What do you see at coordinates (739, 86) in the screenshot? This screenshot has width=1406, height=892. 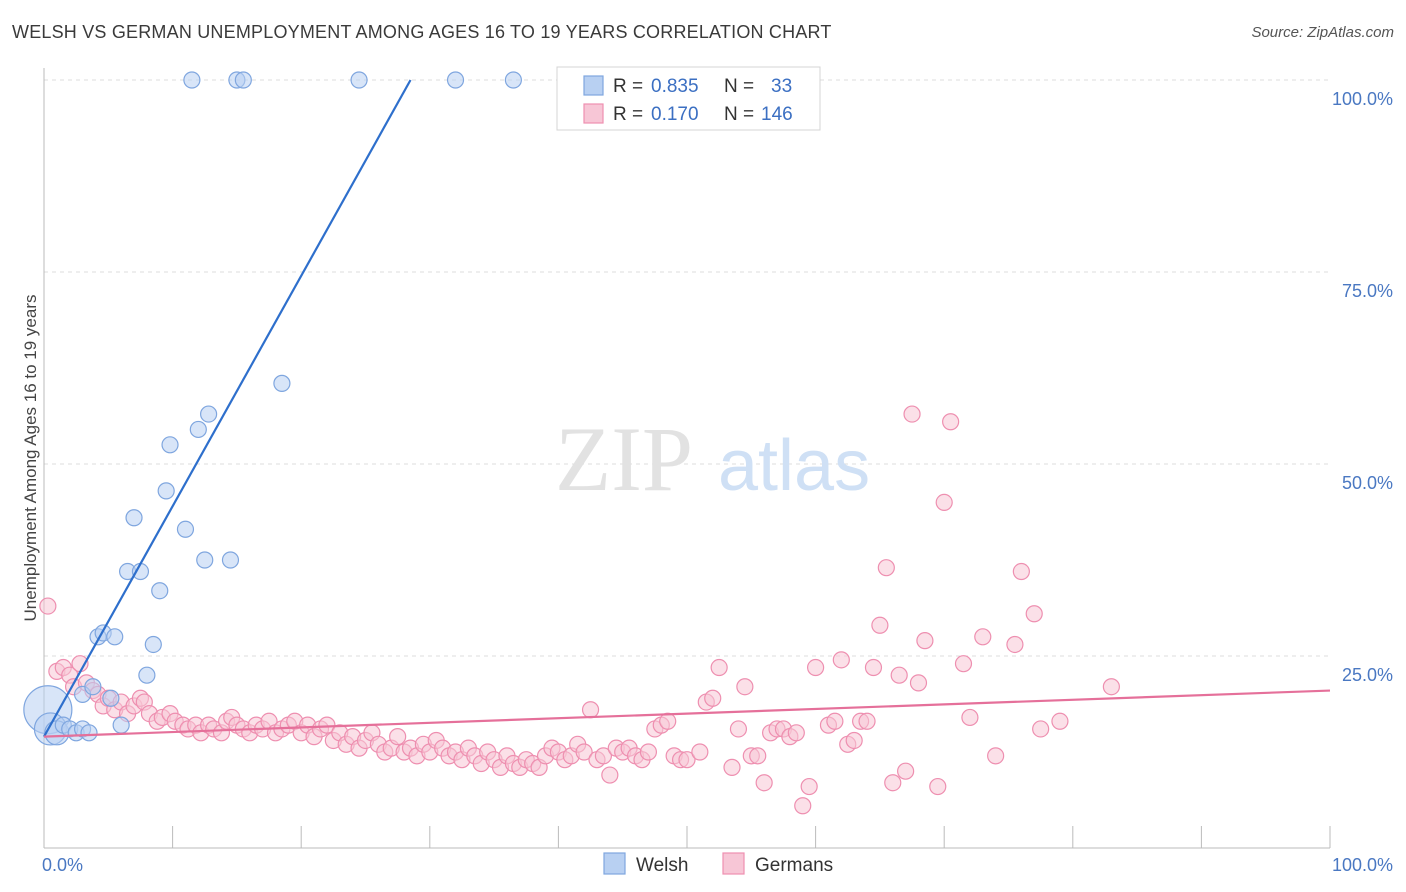 I see `legend-welsh-n-label: N =` at bounding box center [739, 86].